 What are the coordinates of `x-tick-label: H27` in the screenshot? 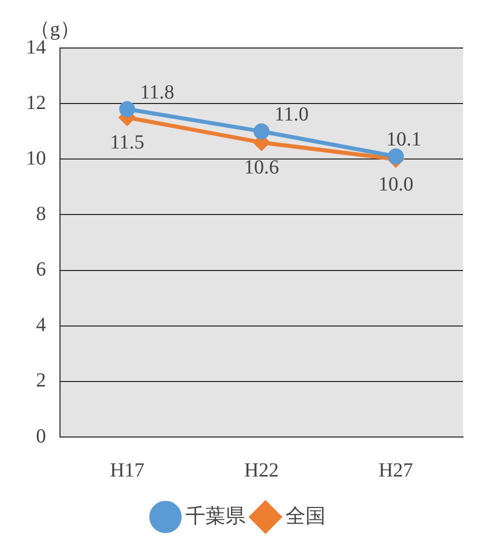 It's located at (396, 470).